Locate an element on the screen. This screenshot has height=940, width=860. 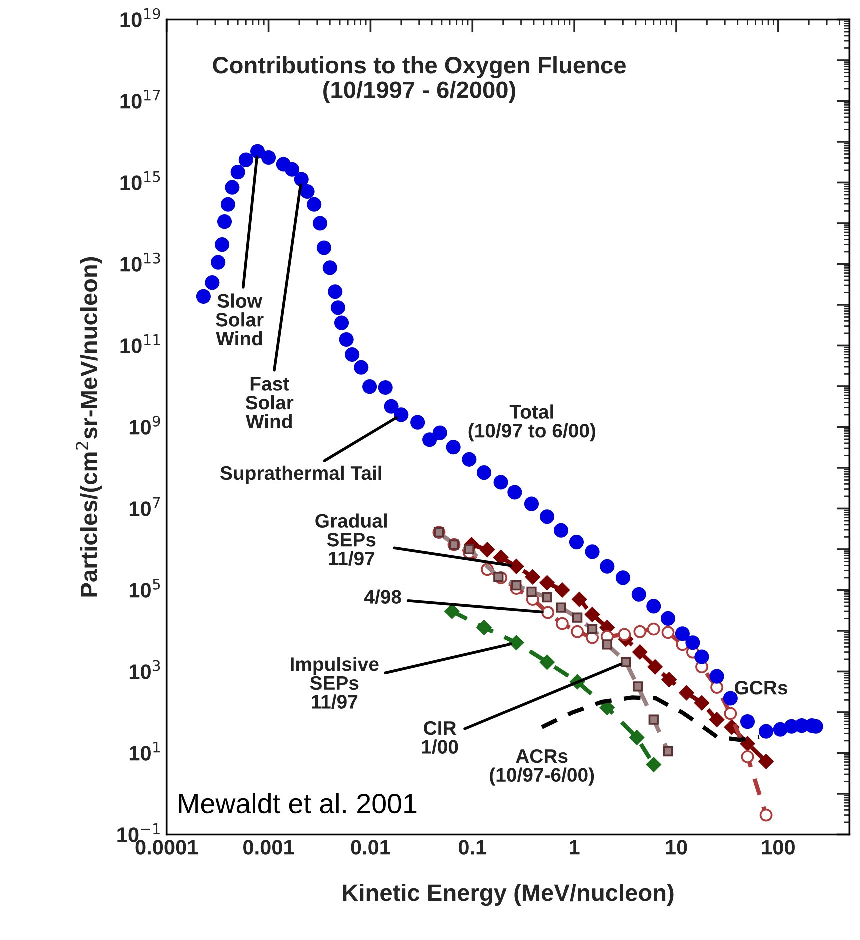
annotation: Suprathermal Tail is located at coordinates (301, 475).